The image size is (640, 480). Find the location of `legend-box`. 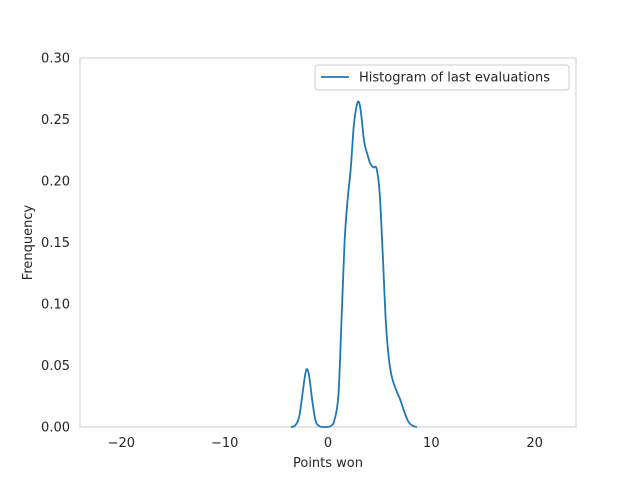

legend-box is located at coordinates (442, 77).